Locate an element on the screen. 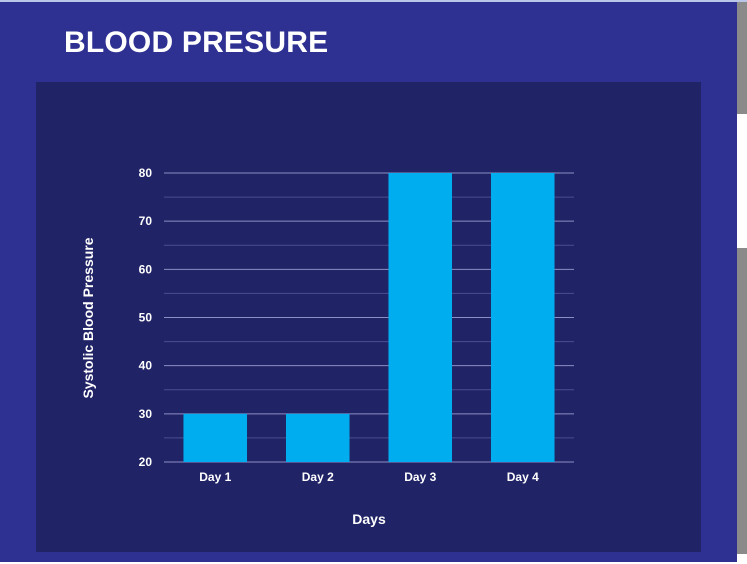 This screenshot has width=747, height=564. y-tick-label: 50 is located at coordinates (146, 318).